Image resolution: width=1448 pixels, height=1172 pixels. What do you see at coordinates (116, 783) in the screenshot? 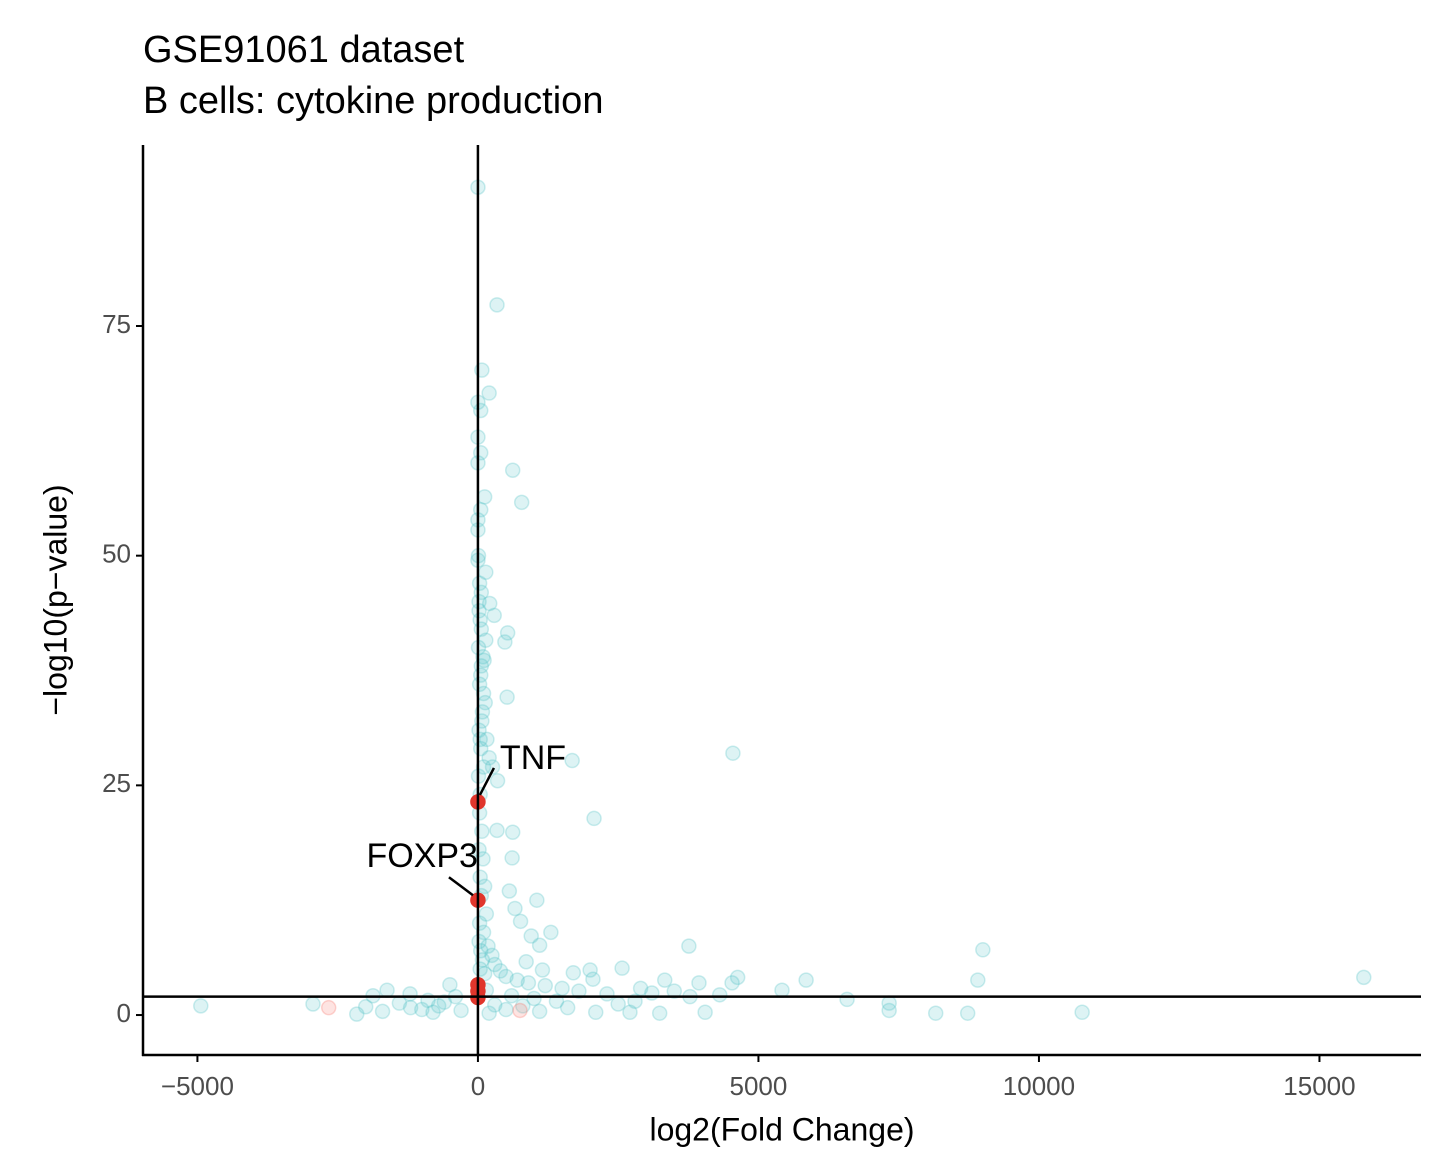
I see `y-tick-label: 25` at bounding box center [116, 783].